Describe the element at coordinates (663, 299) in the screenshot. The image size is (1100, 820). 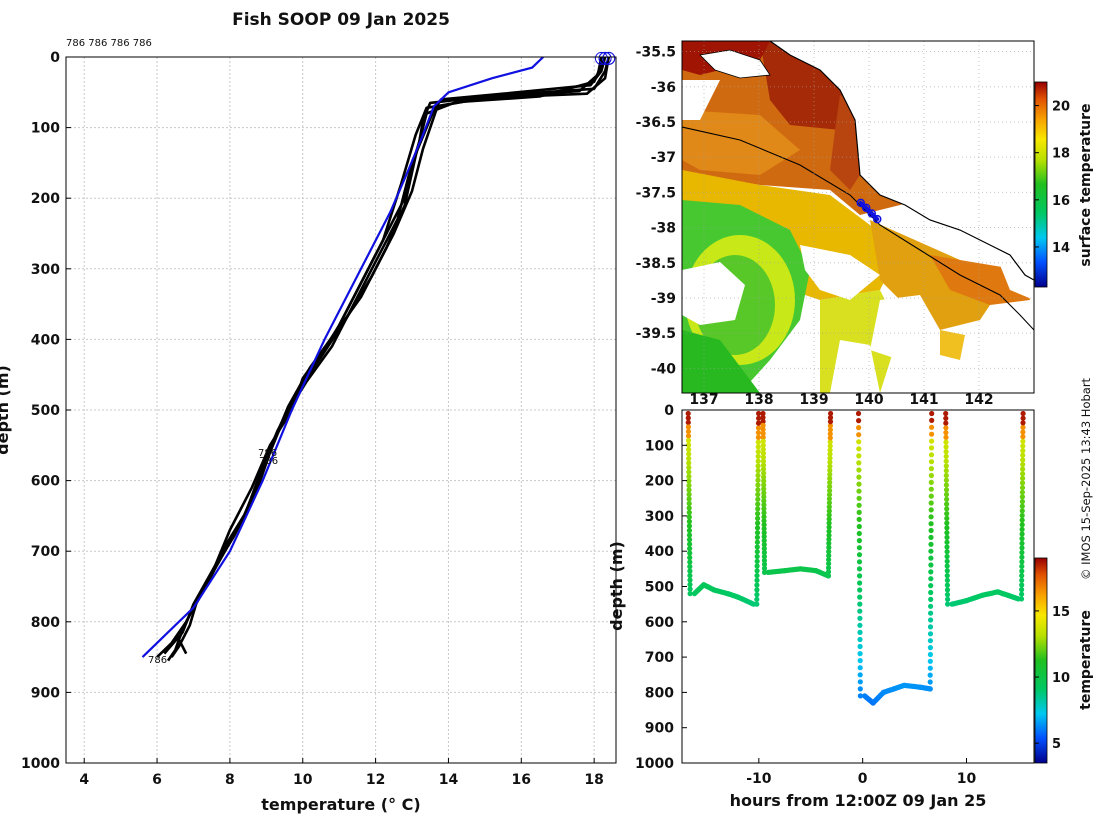
I see `map-ytick-label: -39` at that location.